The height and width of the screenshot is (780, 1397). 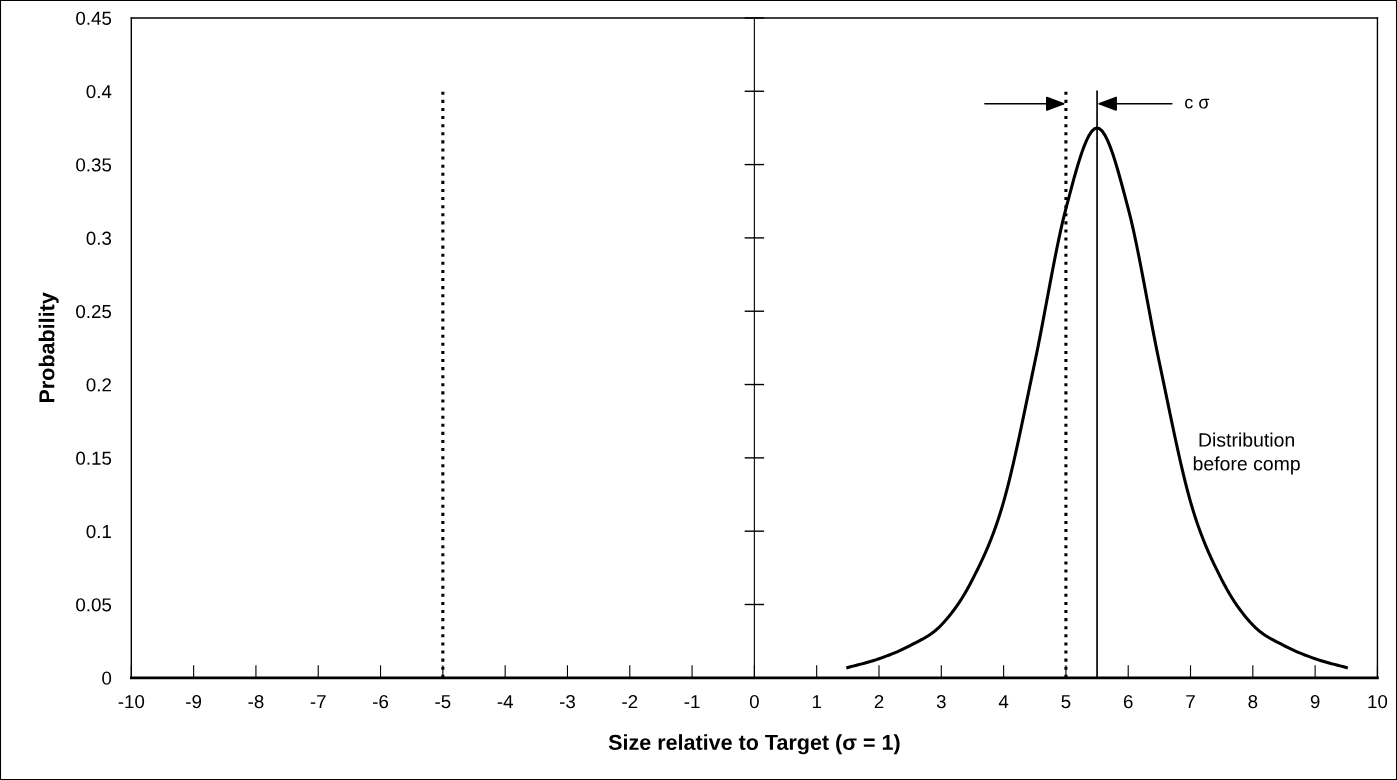 What do you see at coordinates (94, 18) in the screenshot?
I see `y-tick-label: 0.45` at bounding box center [94, 18].